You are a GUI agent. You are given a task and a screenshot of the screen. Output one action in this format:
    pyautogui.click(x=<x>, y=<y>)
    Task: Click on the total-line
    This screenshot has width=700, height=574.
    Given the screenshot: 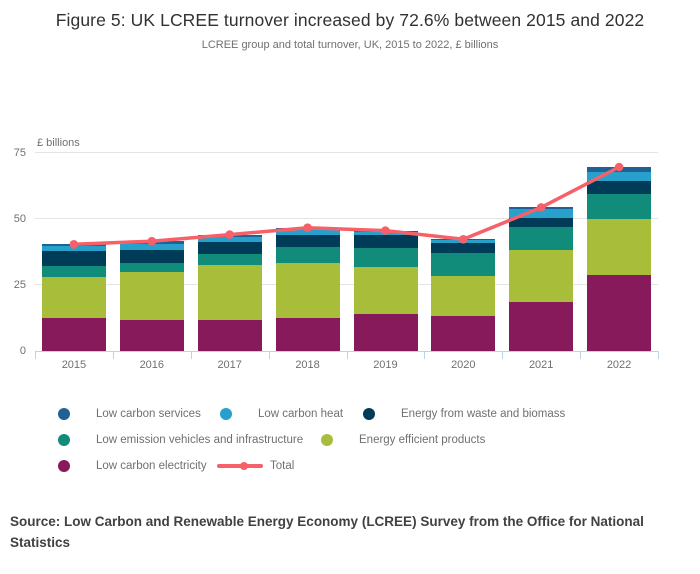 What is the action you would take?
    pyautogui.click(x=346, y=205)
    